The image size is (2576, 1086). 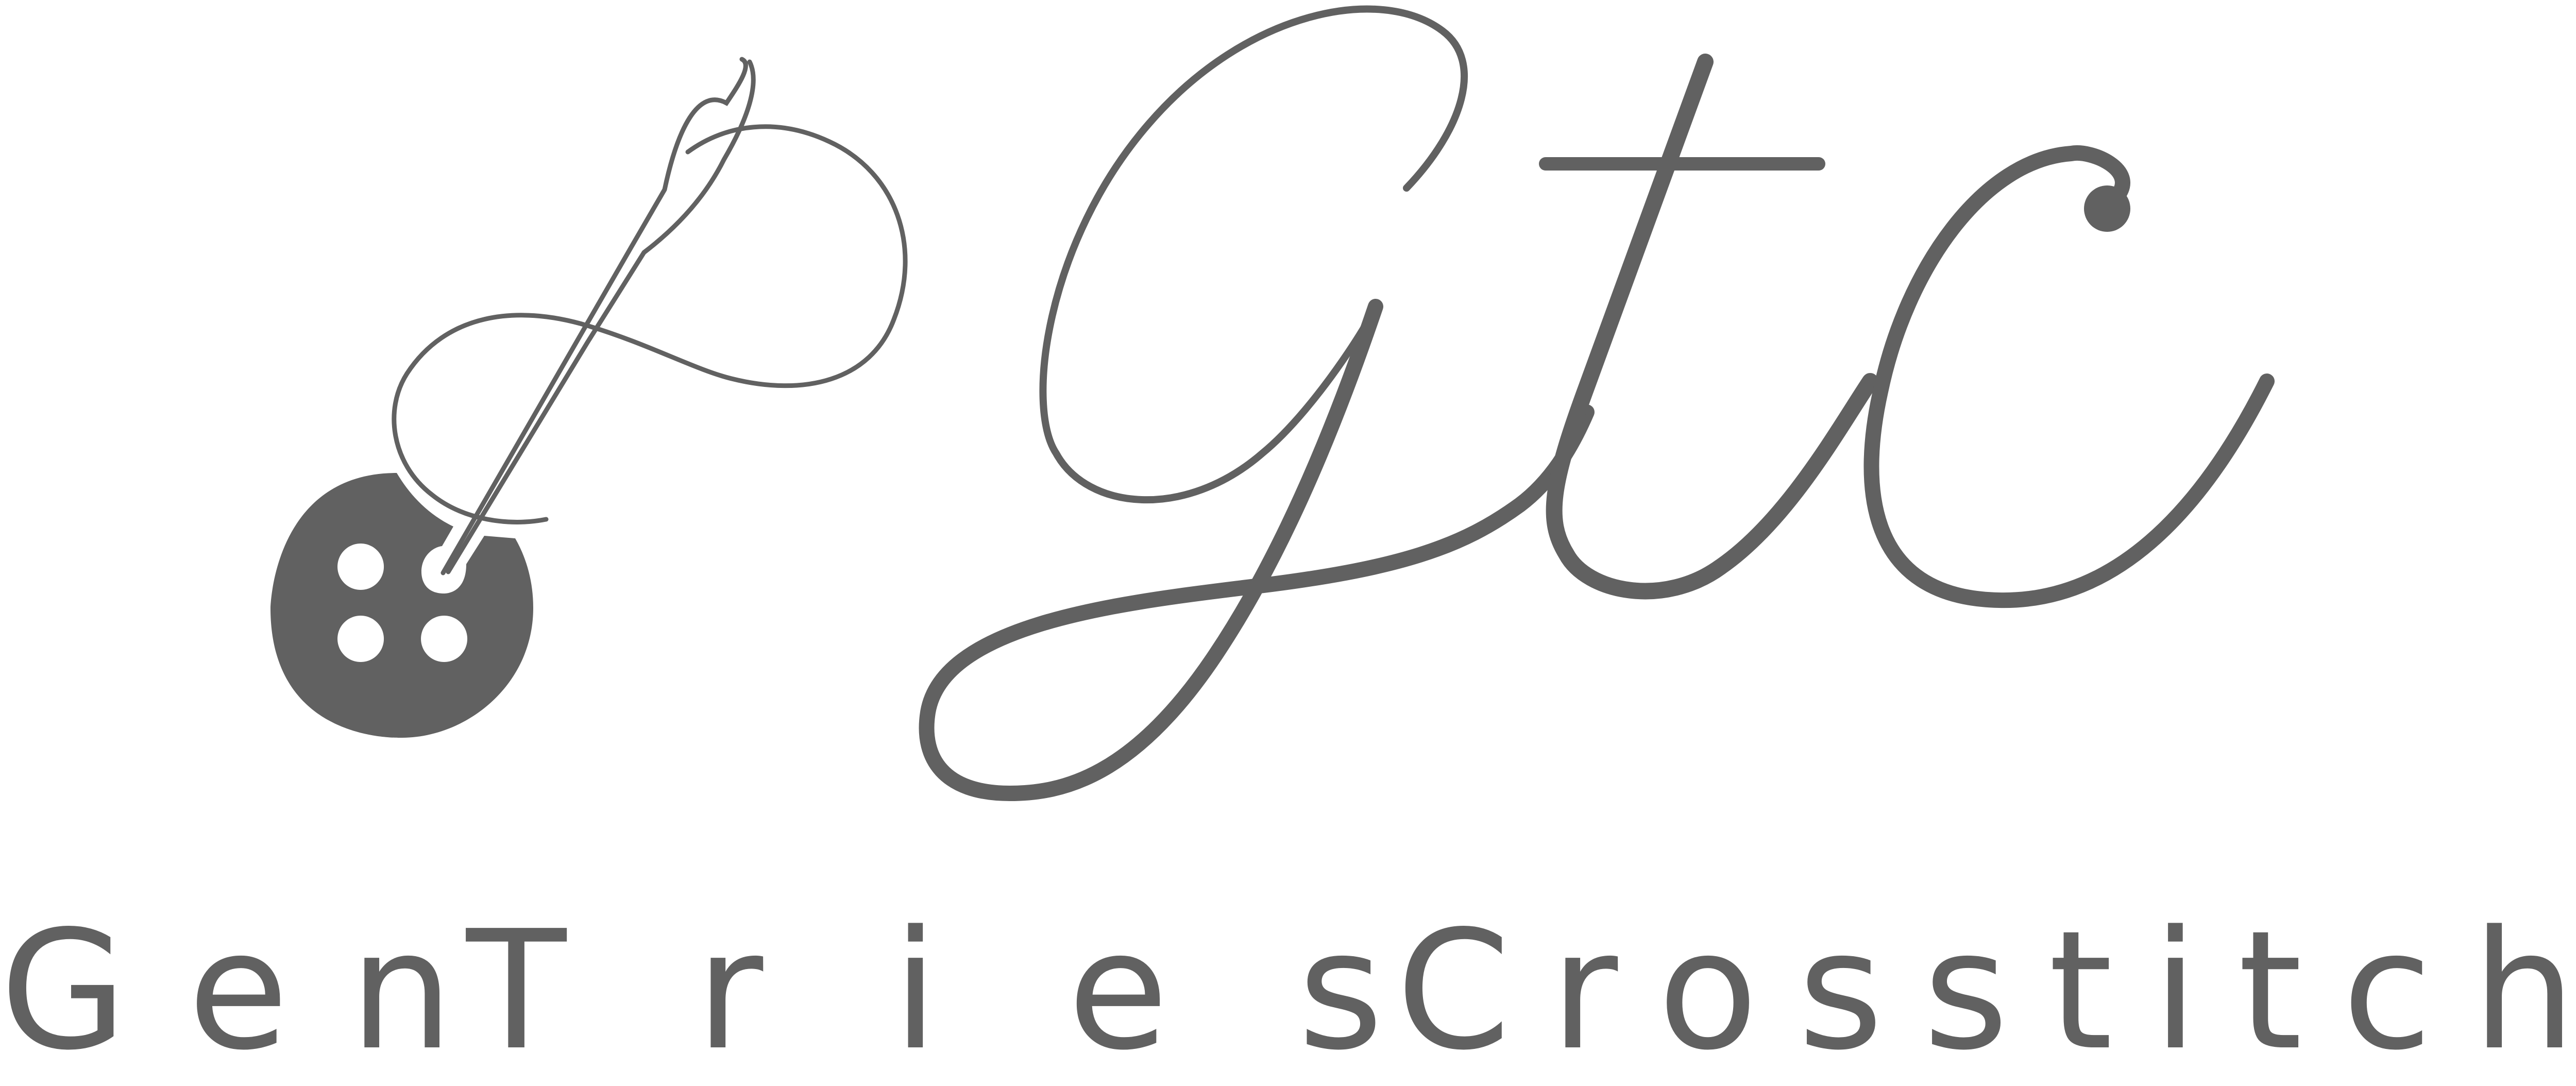 I want to click on monogram-letter-g-stem, so click(x=1257, y=550).